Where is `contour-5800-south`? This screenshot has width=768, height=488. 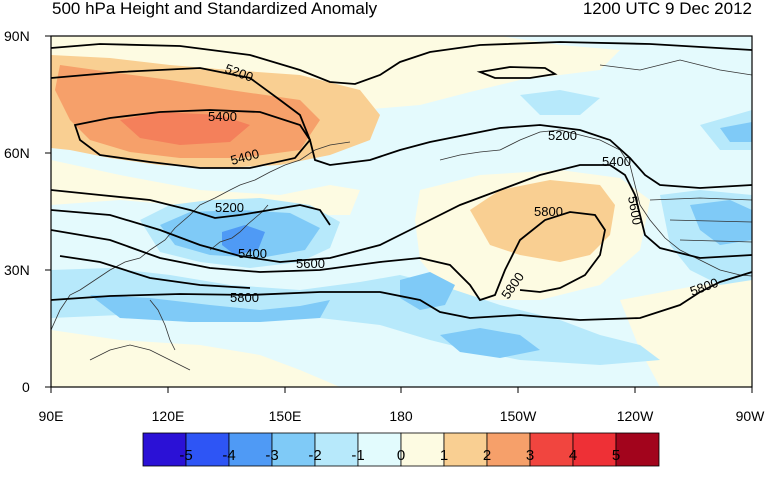
contour-5800-south is located at coordinates (401, 296).